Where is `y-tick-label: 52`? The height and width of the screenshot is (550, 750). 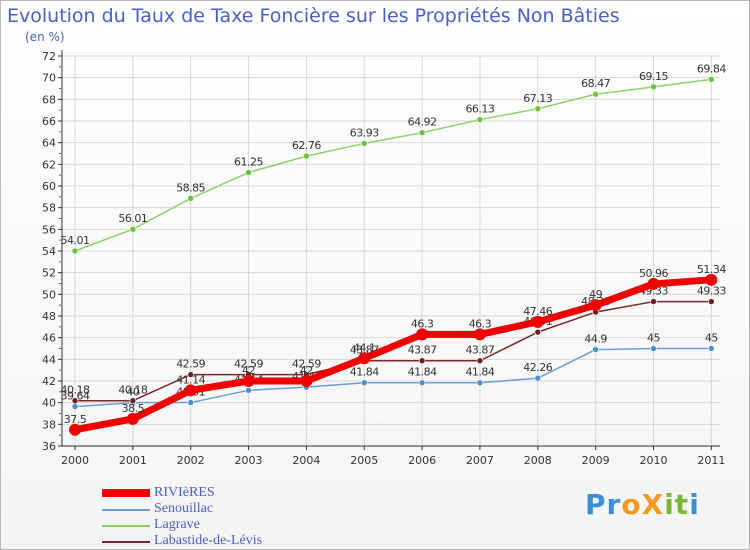 y-tick-label: 52 is located at coordinates (49, 273).